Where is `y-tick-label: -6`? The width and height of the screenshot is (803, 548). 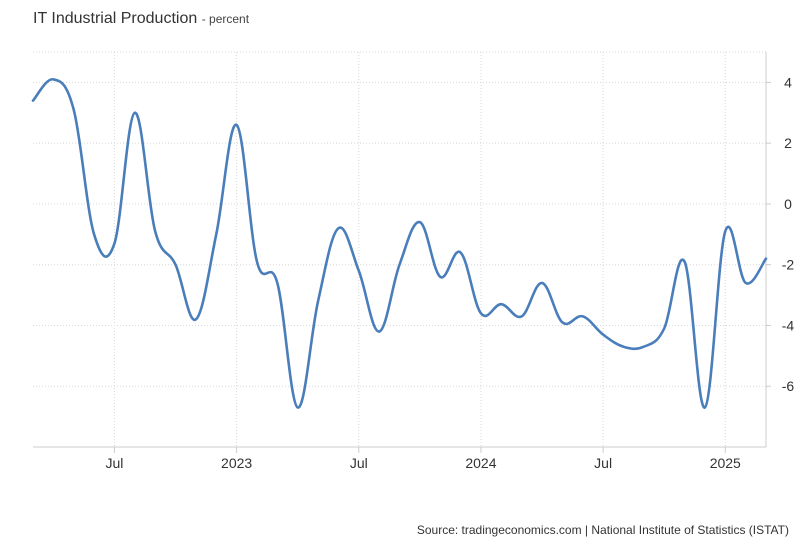
y-tick-label: -6 is located at coordinates (788, 386).